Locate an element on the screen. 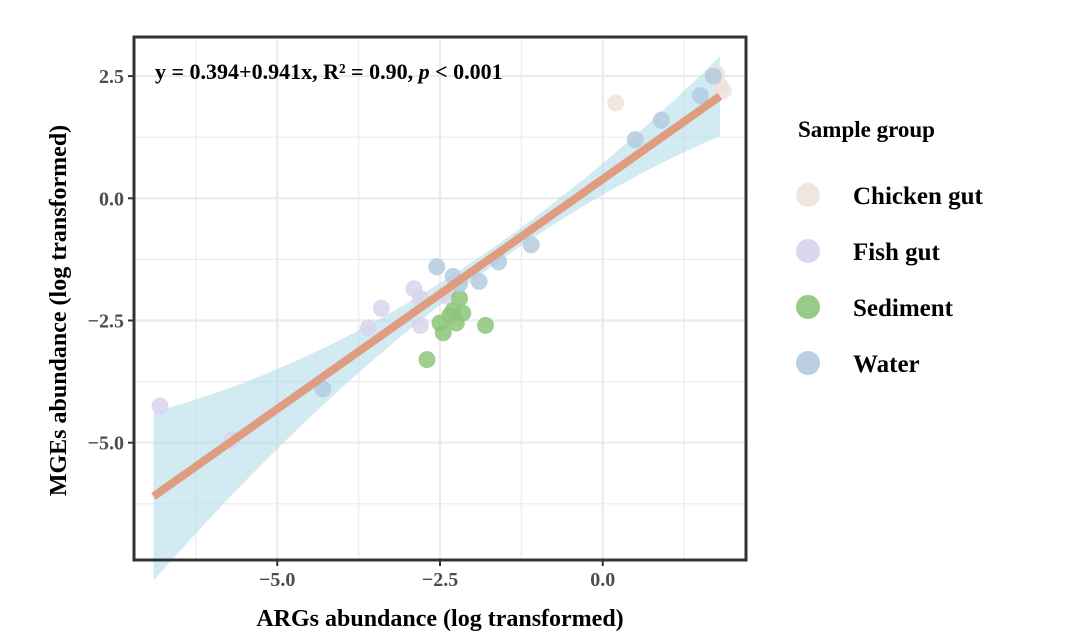 The image size is (1083, 636). y-tick-label: −5.0 is located at coordinates (106, 444).